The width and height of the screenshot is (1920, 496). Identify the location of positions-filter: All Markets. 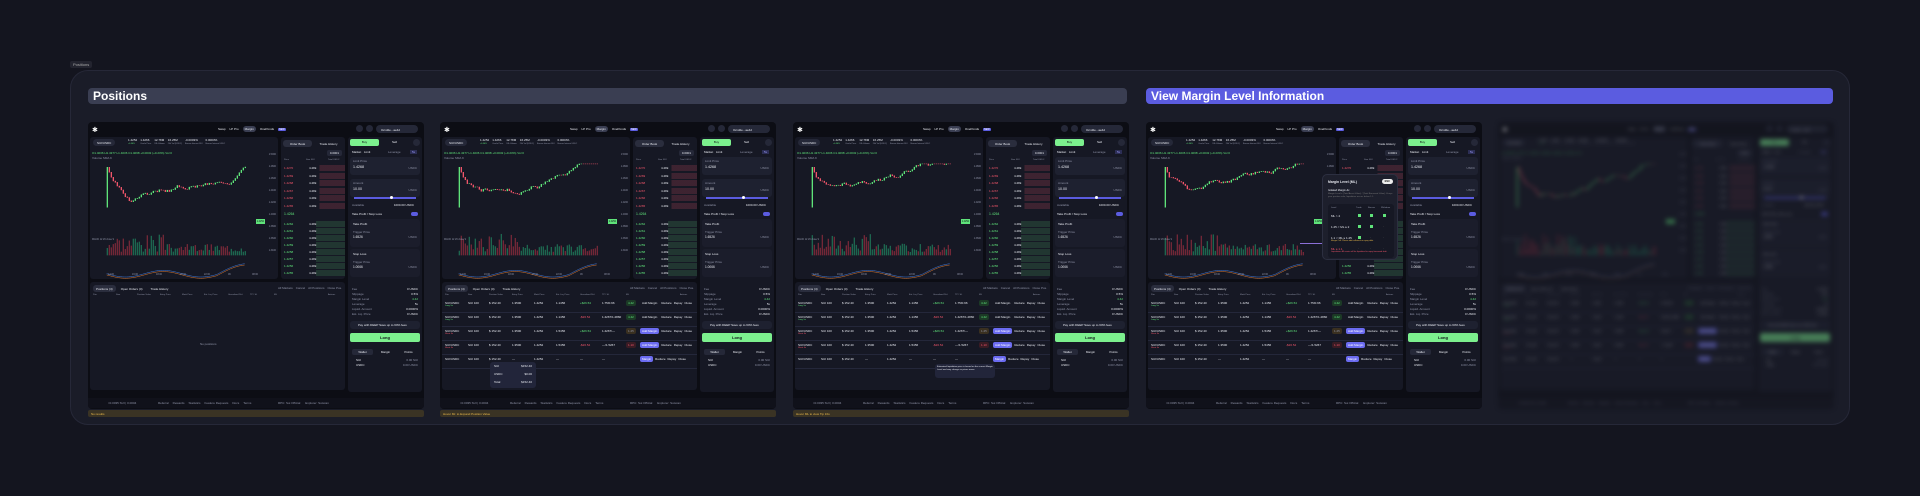
(637, 288).